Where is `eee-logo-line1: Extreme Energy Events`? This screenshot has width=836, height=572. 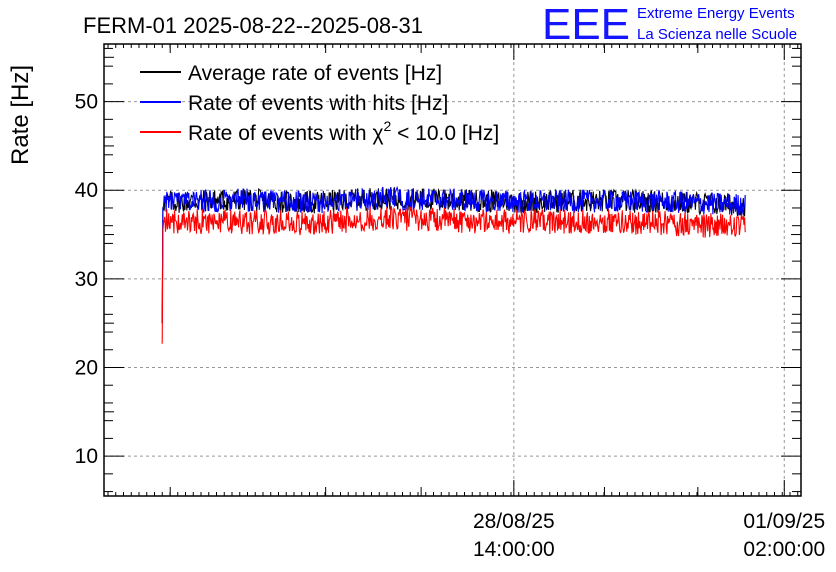
eee-logo-line1: Extreme Energy Events is located at coordinates (716, 13).